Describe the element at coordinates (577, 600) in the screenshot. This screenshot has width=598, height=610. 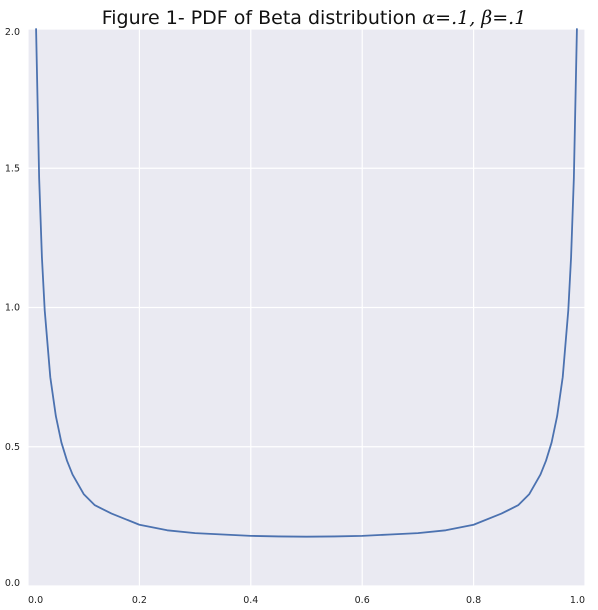
I see `x-tick-label: 1.0` at that location.